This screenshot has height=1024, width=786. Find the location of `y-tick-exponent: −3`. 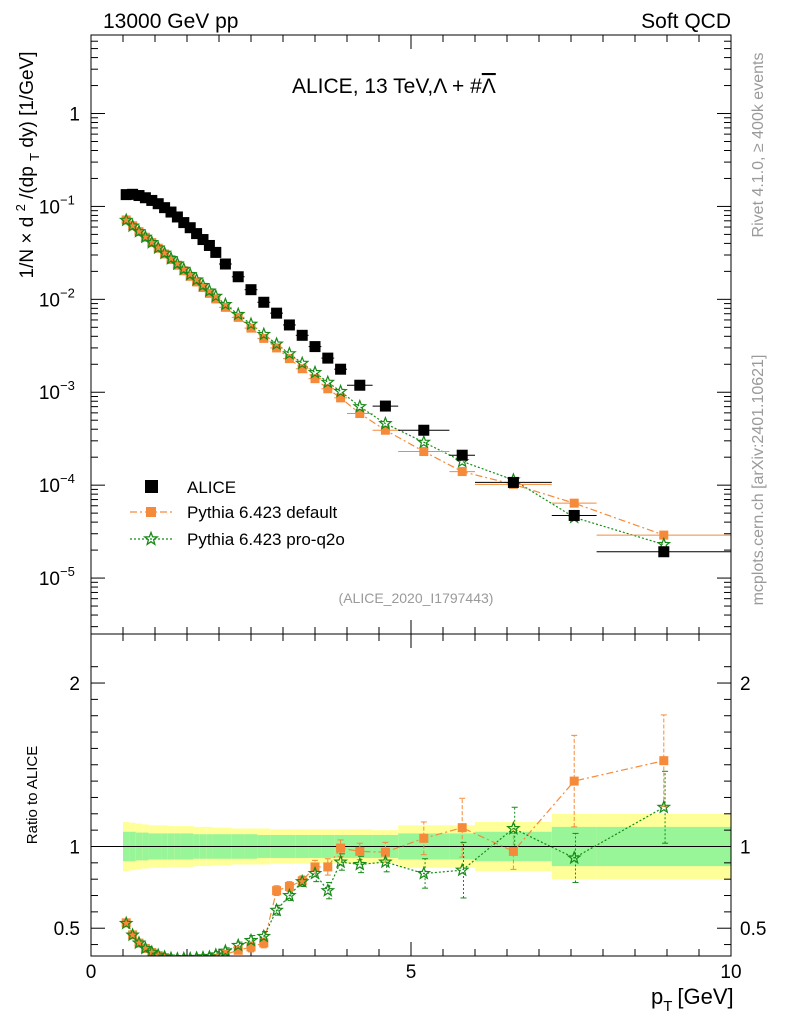

y-tick-exponent: −3 is located at coordinates (67, 385).